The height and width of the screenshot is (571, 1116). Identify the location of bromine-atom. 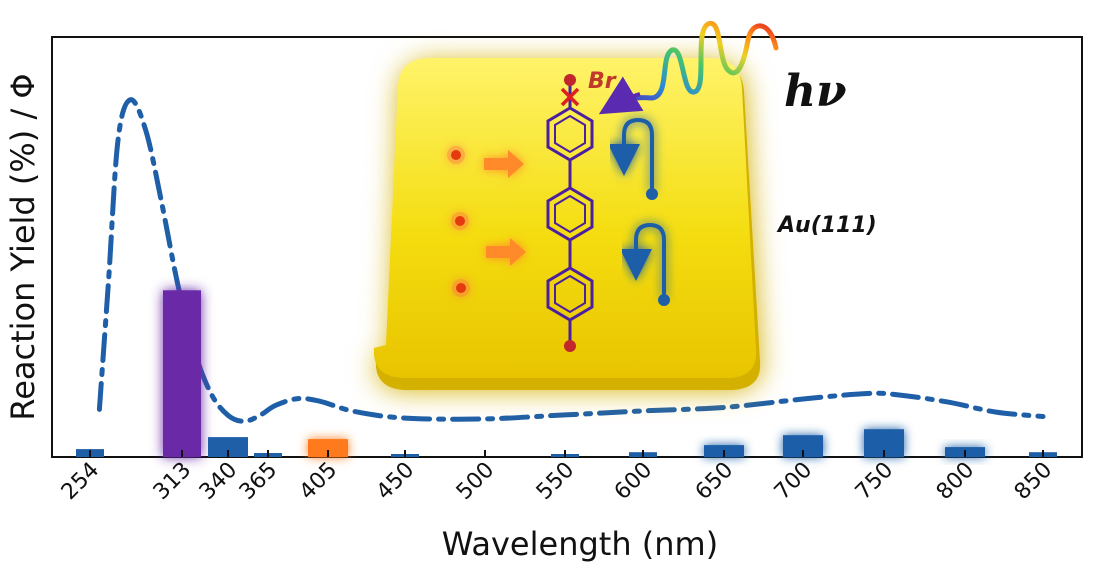
(570, 80).